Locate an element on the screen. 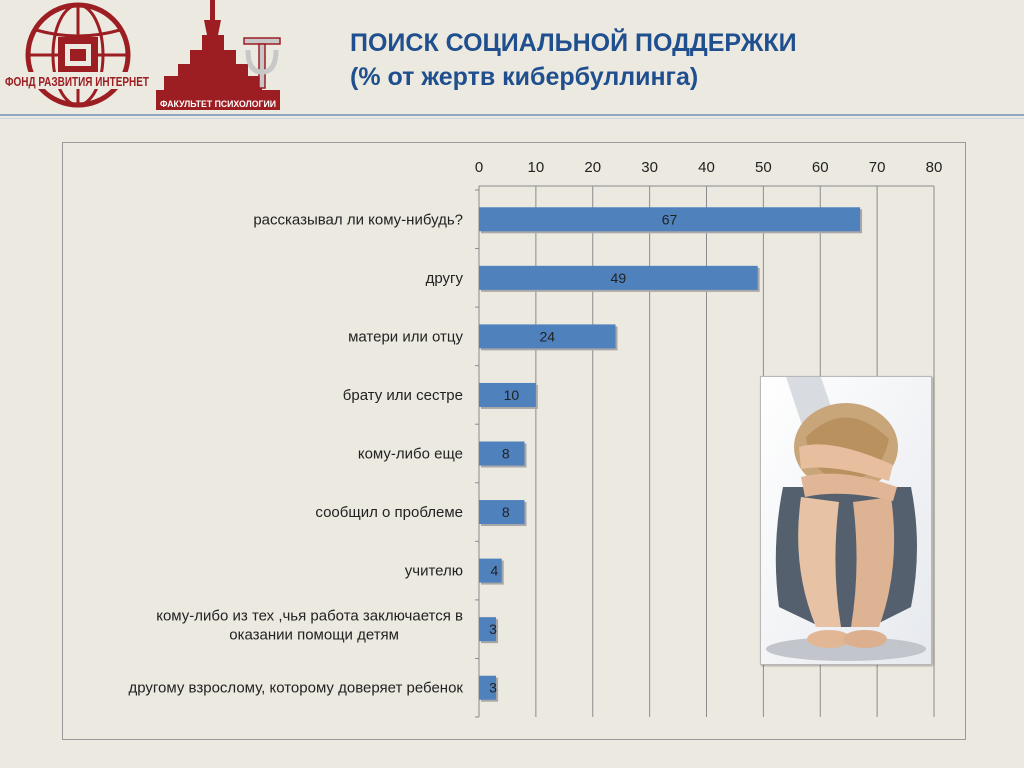  category-label: учителю is located at coordinates (434, 571).